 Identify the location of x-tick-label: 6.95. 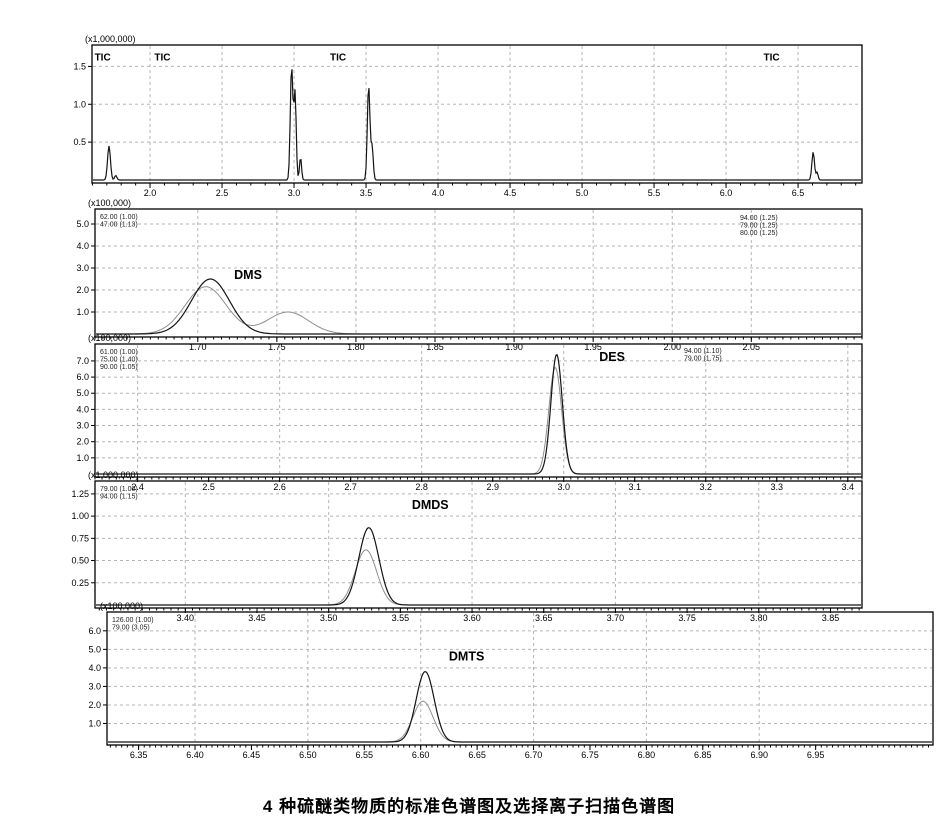
(816, 755).